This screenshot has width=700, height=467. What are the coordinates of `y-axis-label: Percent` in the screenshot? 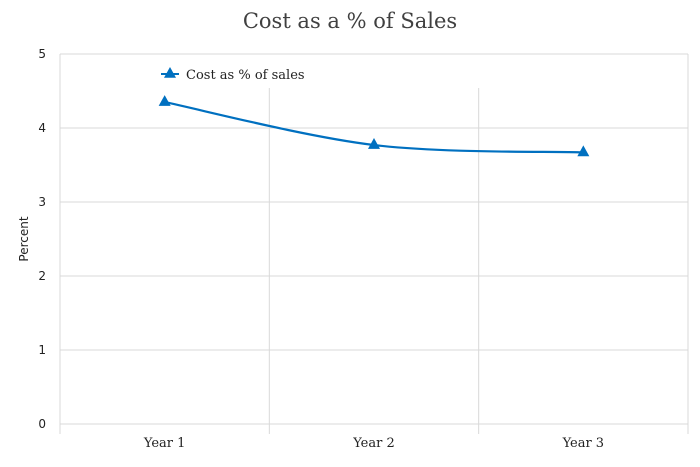 It's located at (24, 238).